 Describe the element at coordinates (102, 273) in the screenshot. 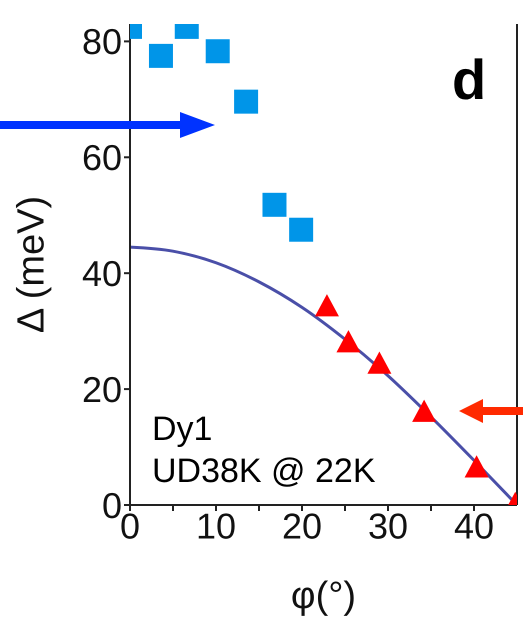

I see `y-tick-label: 40` at that location.